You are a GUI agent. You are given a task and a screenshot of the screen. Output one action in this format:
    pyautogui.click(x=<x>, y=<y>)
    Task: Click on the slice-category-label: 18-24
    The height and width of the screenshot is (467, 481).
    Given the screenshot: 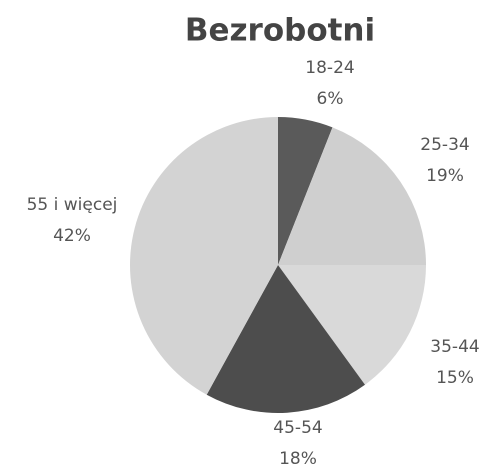 What is the action you would take?
    pyautogui.click(x=329, y=68)
    